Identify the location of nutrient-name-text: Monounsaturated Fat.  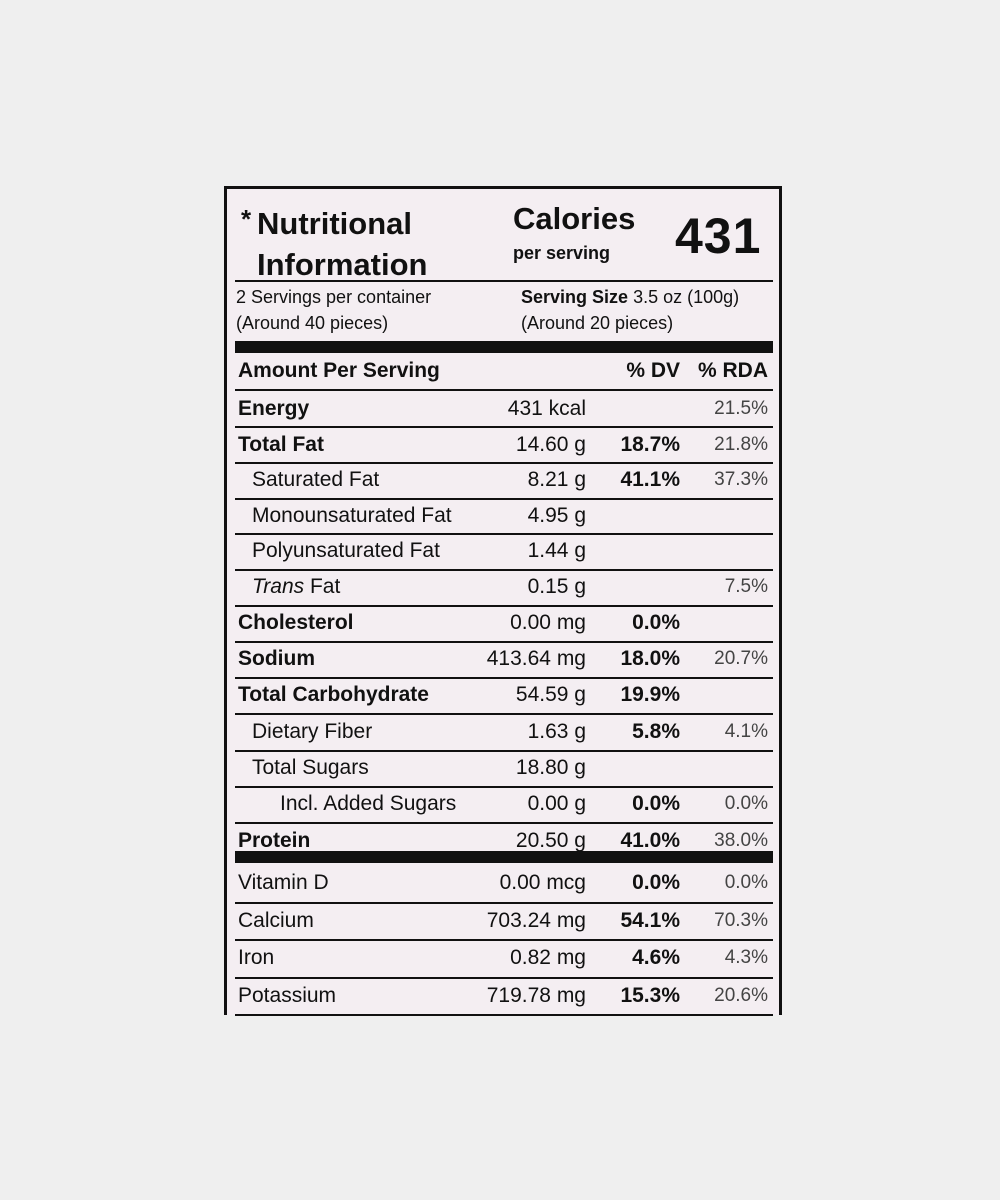
(352, 515).